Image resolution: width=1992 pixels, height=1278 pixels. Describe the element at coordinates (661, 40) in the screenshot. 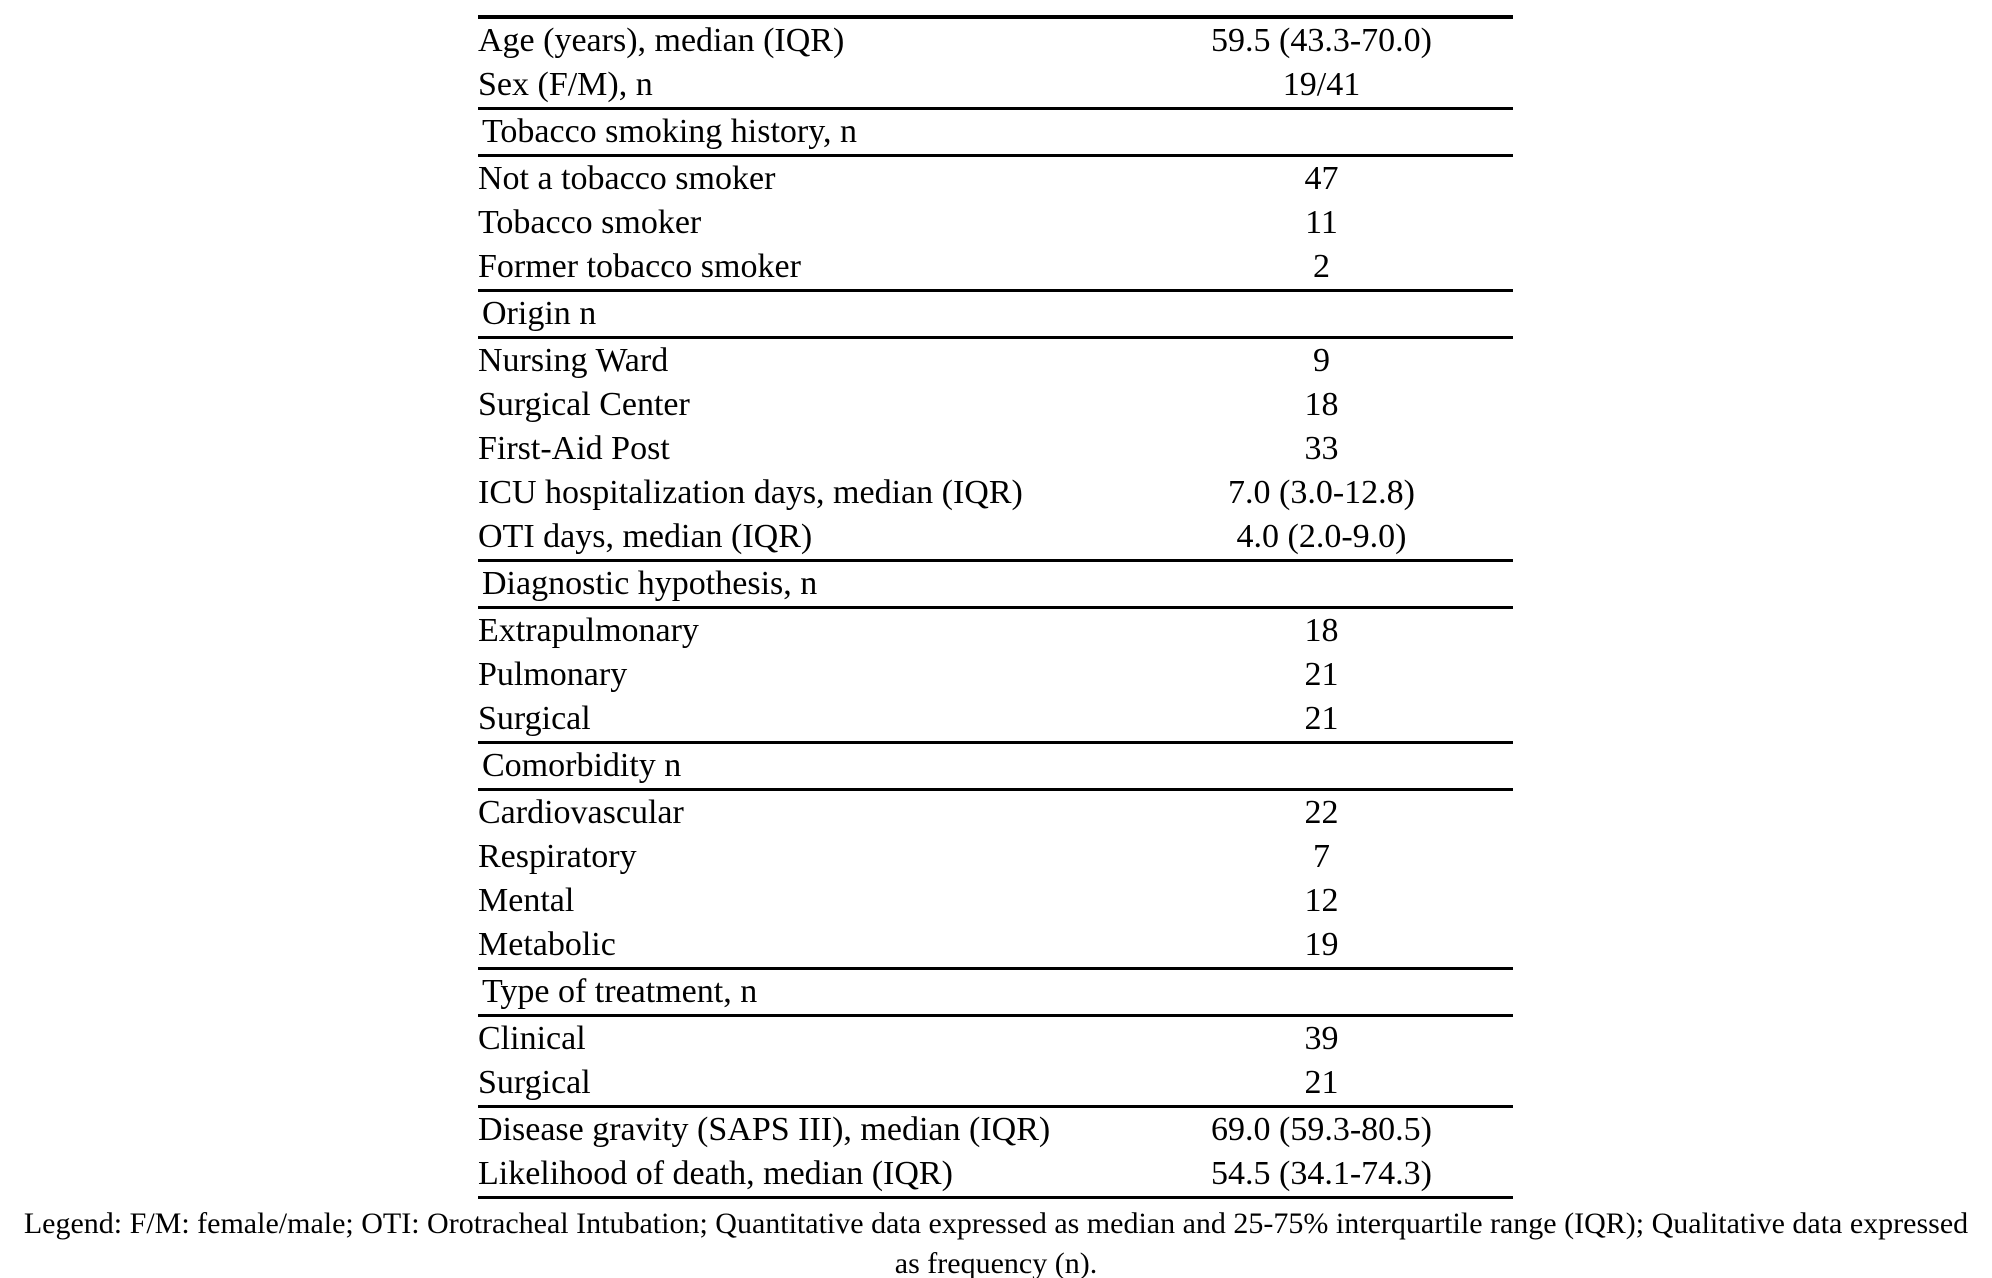

I see `row-label: Age (years), median (IQR)` at that location.